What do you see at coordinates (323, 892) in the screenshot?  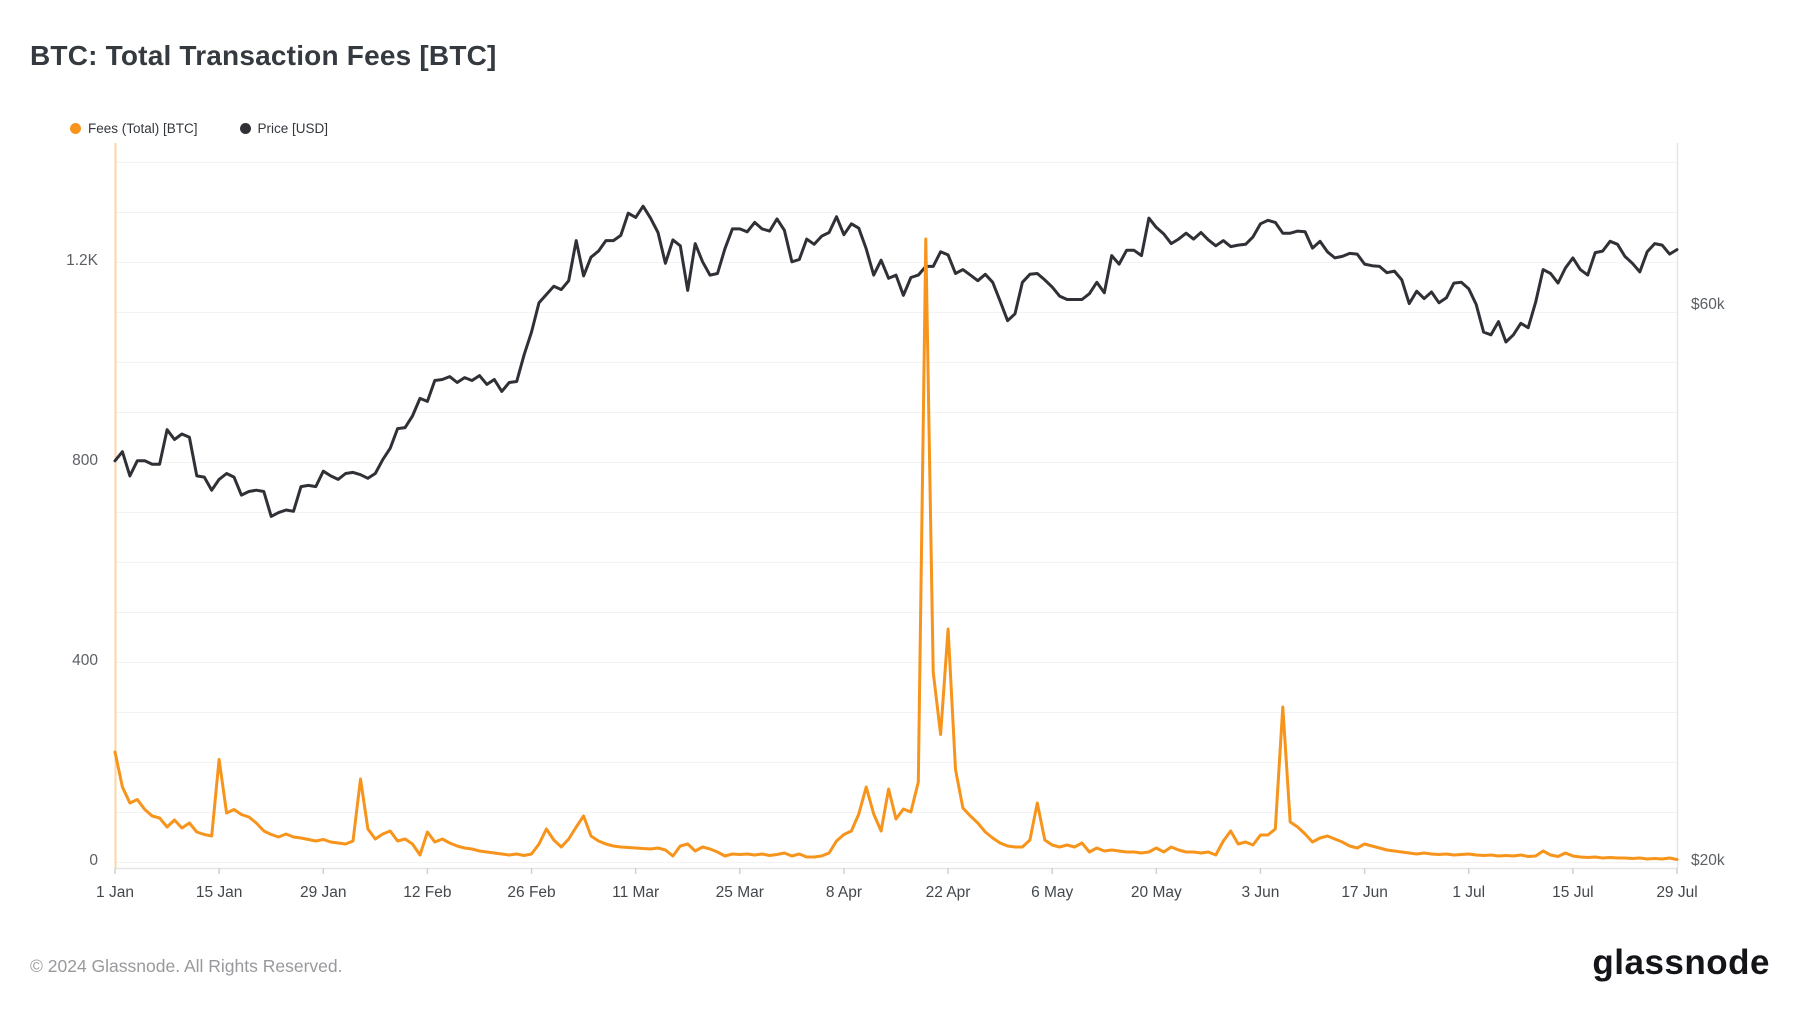 I see `x-axis-label: 29 Jan` at bounding box center [323, 892].